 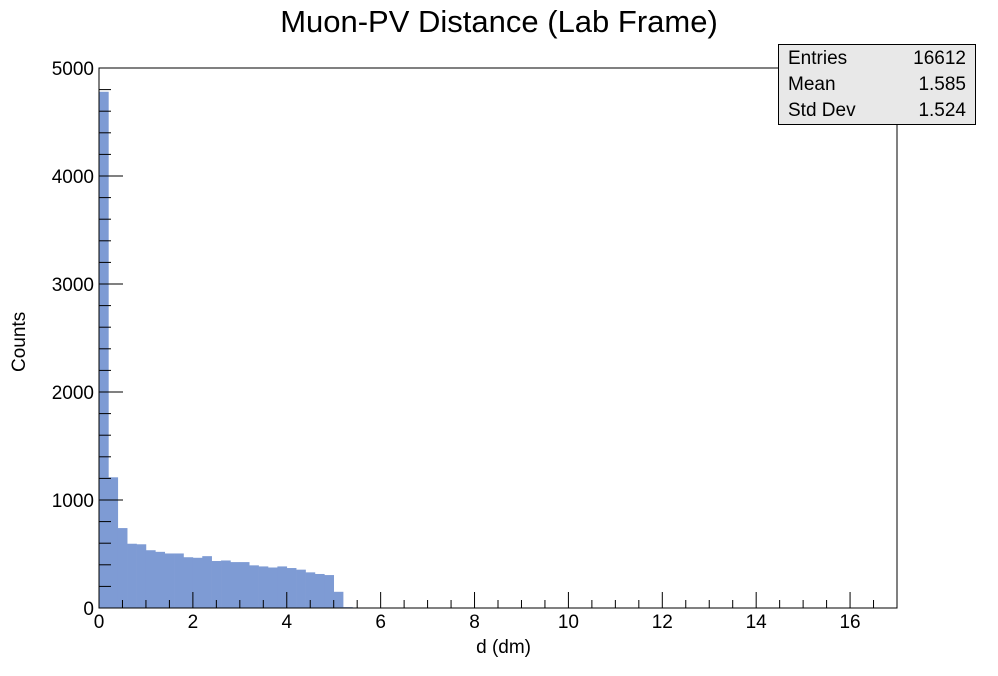 What do you see at coordinates (286, 622) in the screenshot?
I see `x-tick-label: 4` at bounding box center [286, 622].